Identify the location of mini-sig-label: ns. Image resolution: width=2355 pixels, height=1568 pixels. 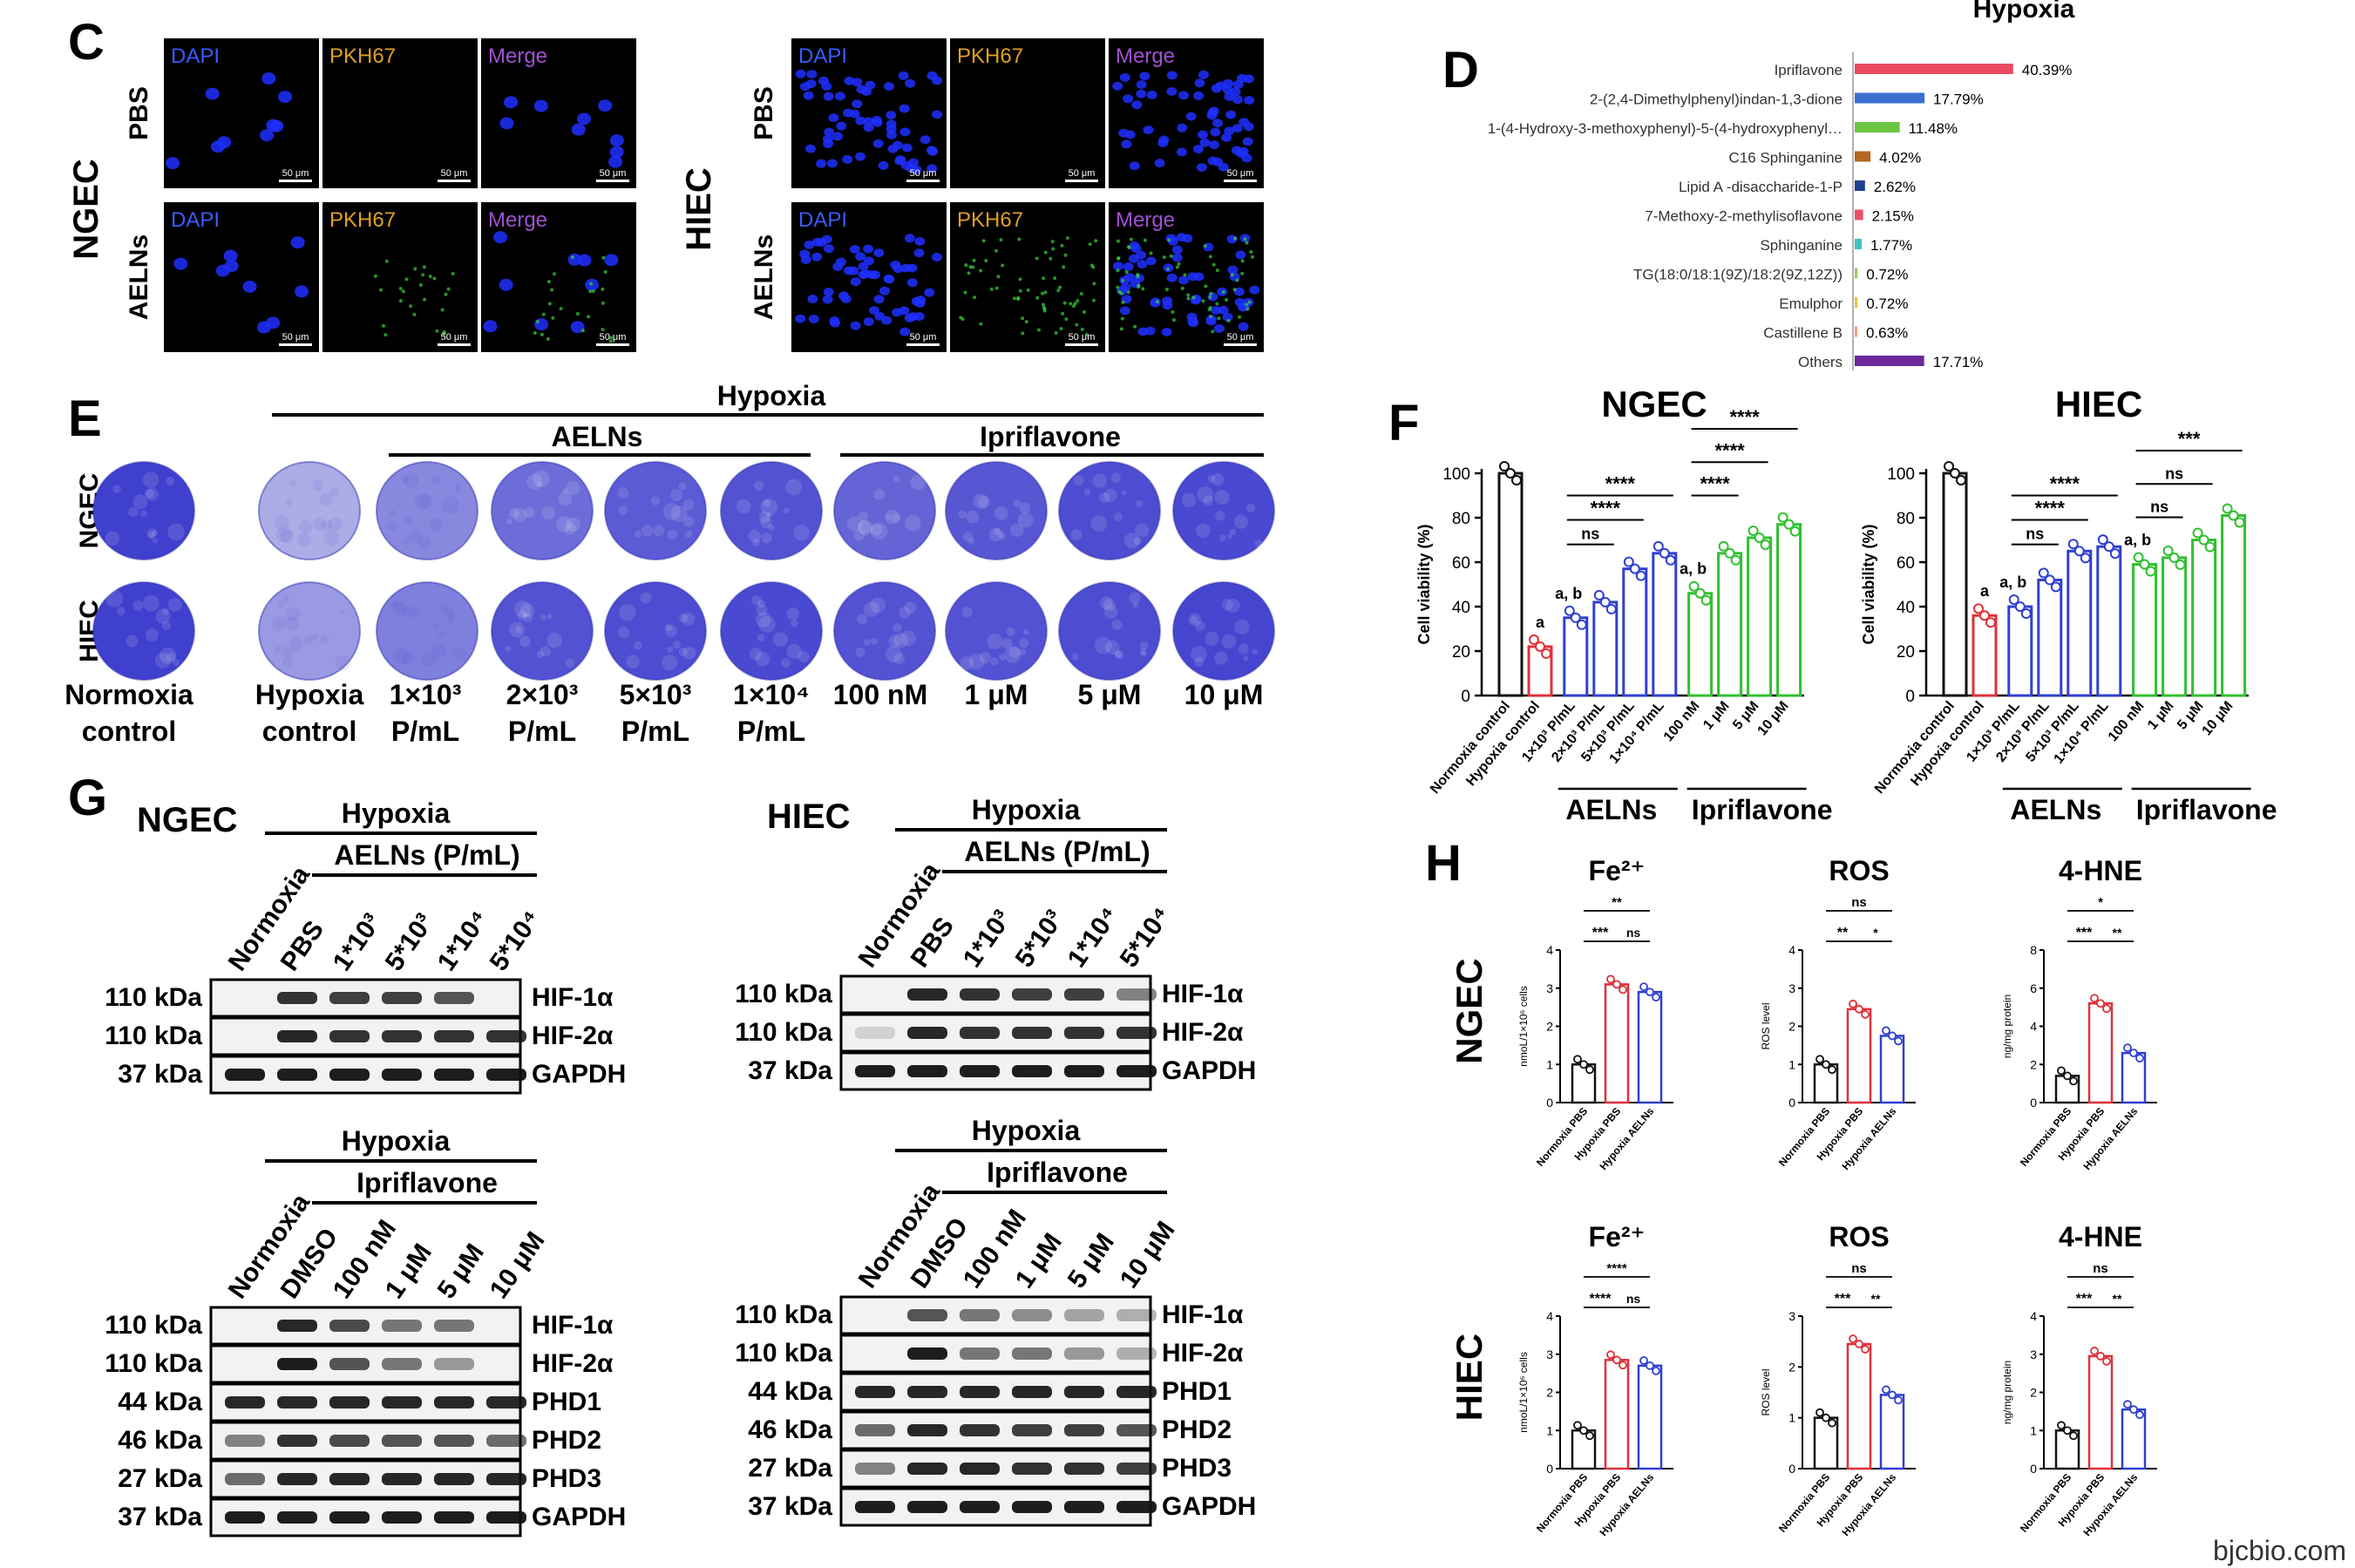
(2100, 1268).